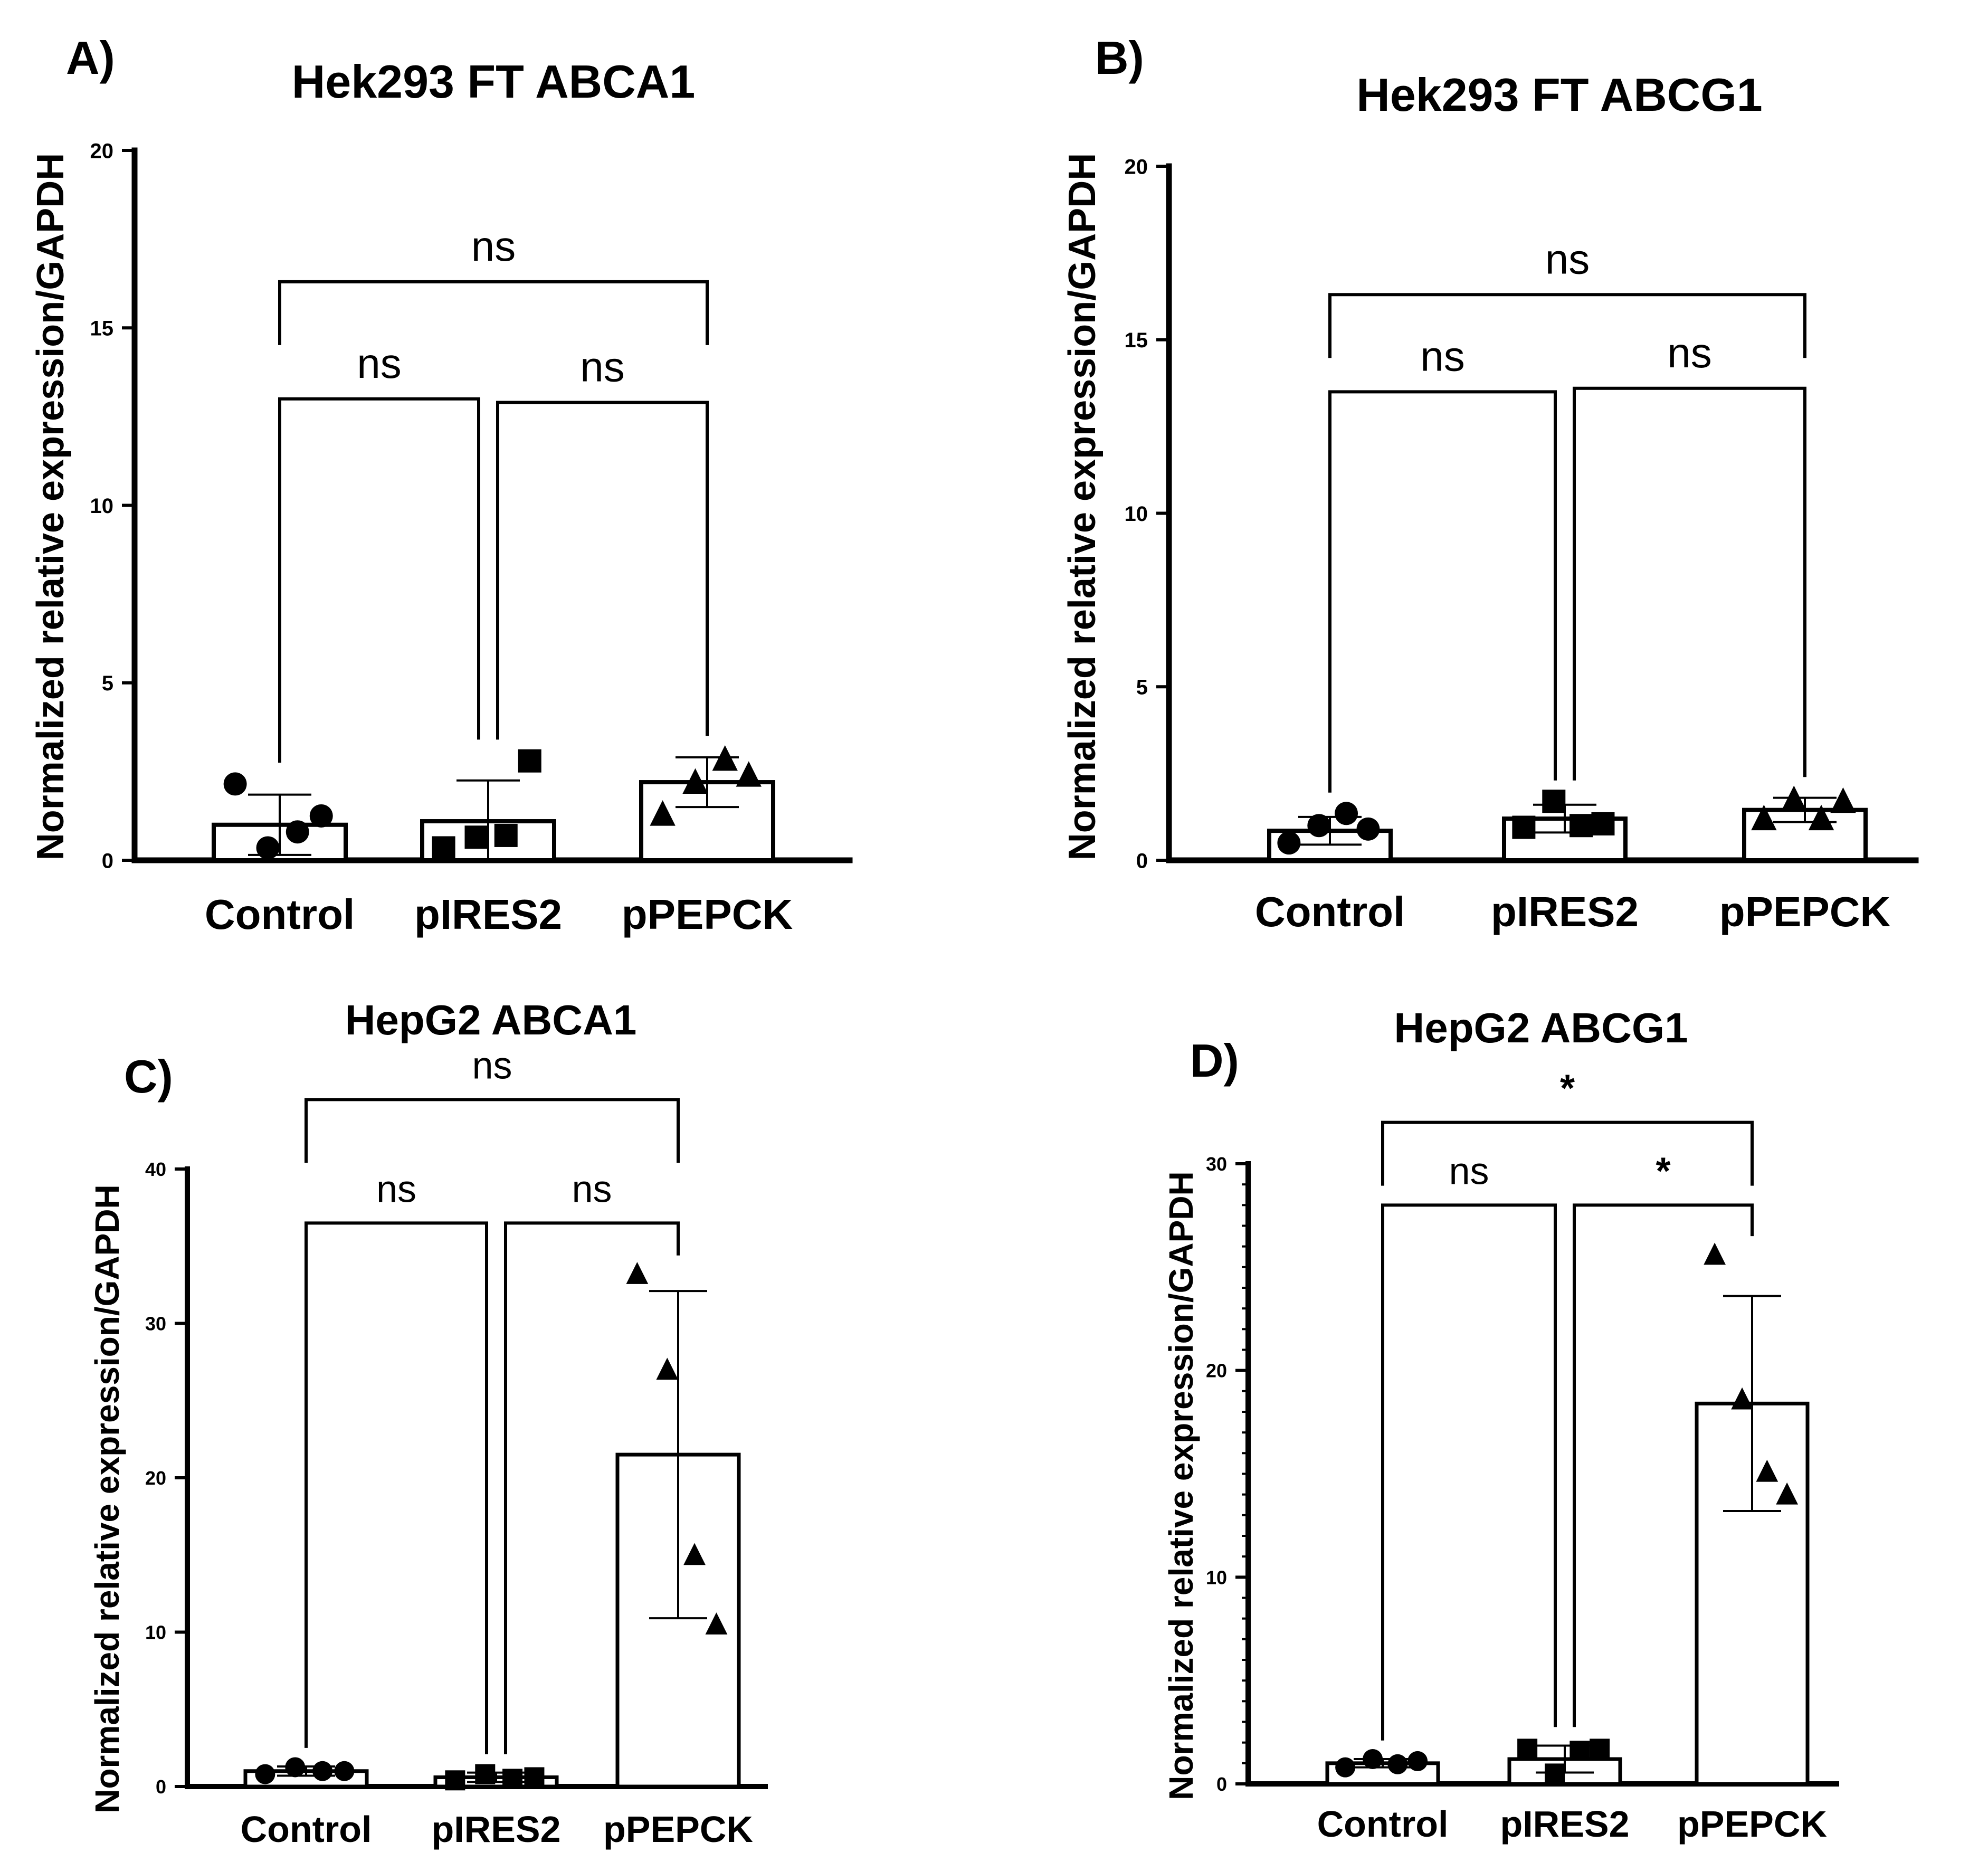  What do you see at coordinates (491, 1019) in the screenshot?
I see `panel-c-title: HepG2 ABCA1` at bounding box center [491, 1019].